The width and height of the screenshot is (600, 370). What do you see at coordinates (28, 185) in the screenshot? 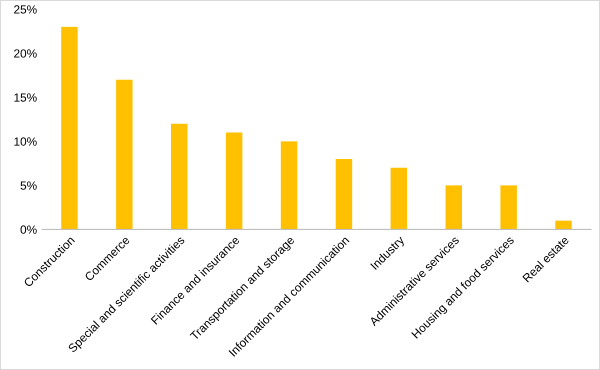
I see `y-tick-label: 5%` at bounding box center [28, 185].